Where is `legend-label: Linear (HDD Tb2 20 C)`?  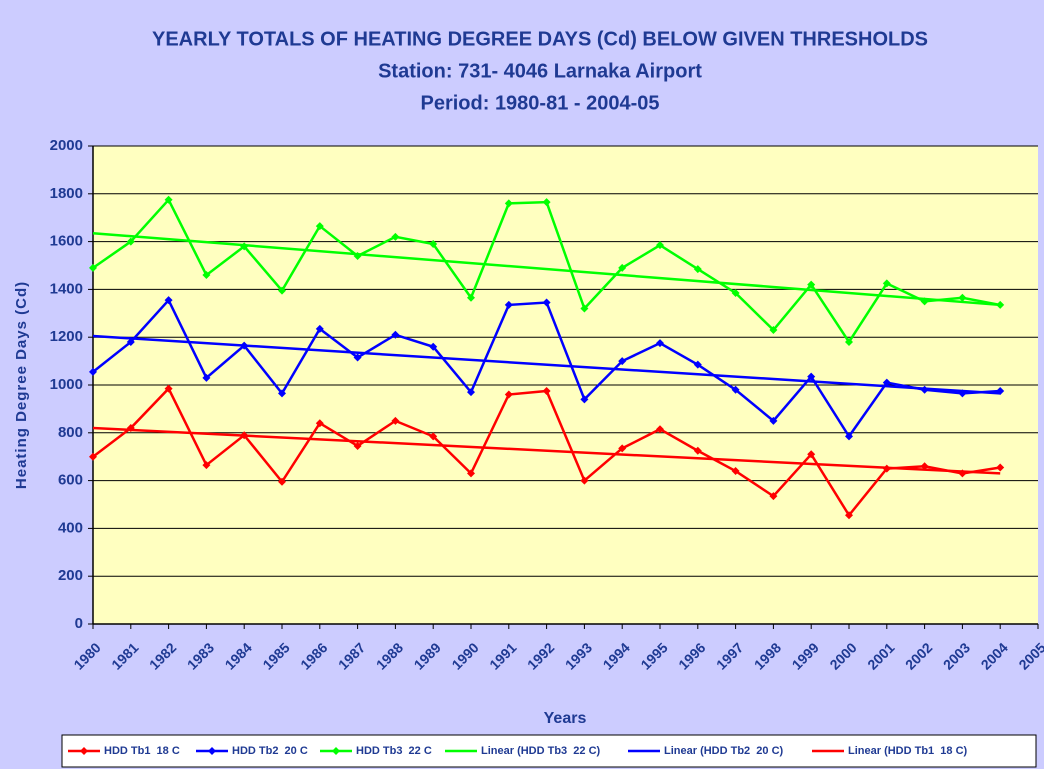
legend-label: Linear (HDD Tb2 20 C) is located at coordinates (724, 751).